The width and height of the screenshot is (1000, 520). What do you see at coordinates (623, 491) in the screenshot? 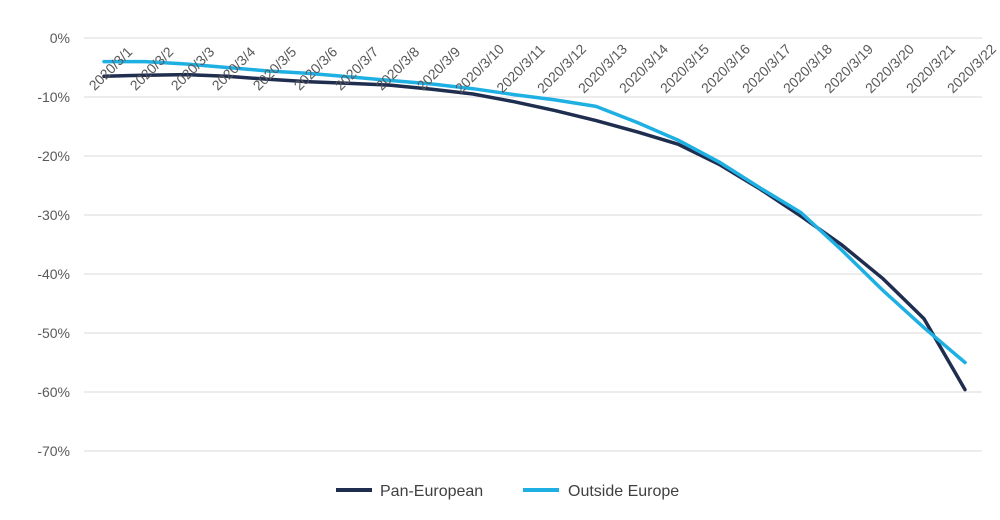
I see `legend-label: Outside Europe` at bounding box center [623, 491].